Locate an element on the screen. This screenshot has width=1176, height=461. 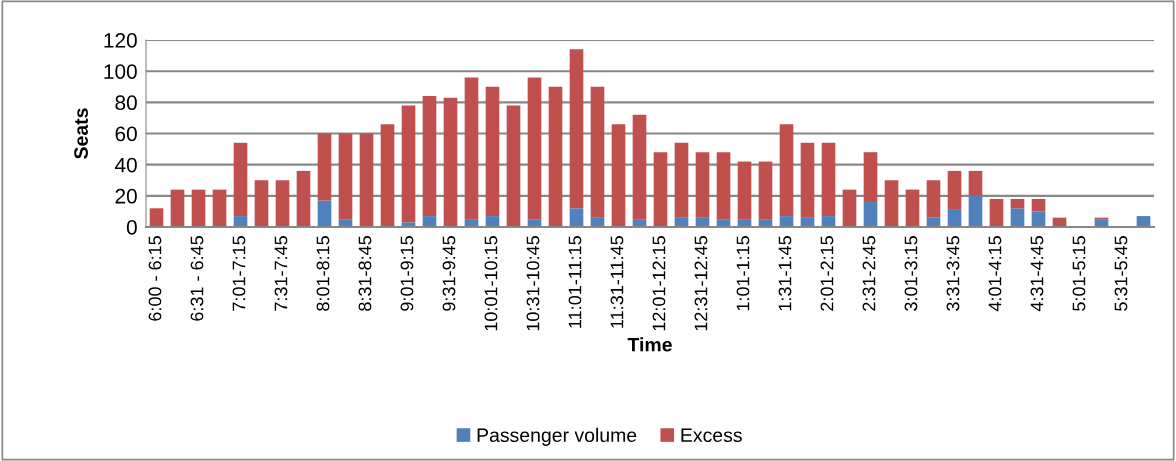
y-tick-label: 100 is located at coordinates (120, 71).